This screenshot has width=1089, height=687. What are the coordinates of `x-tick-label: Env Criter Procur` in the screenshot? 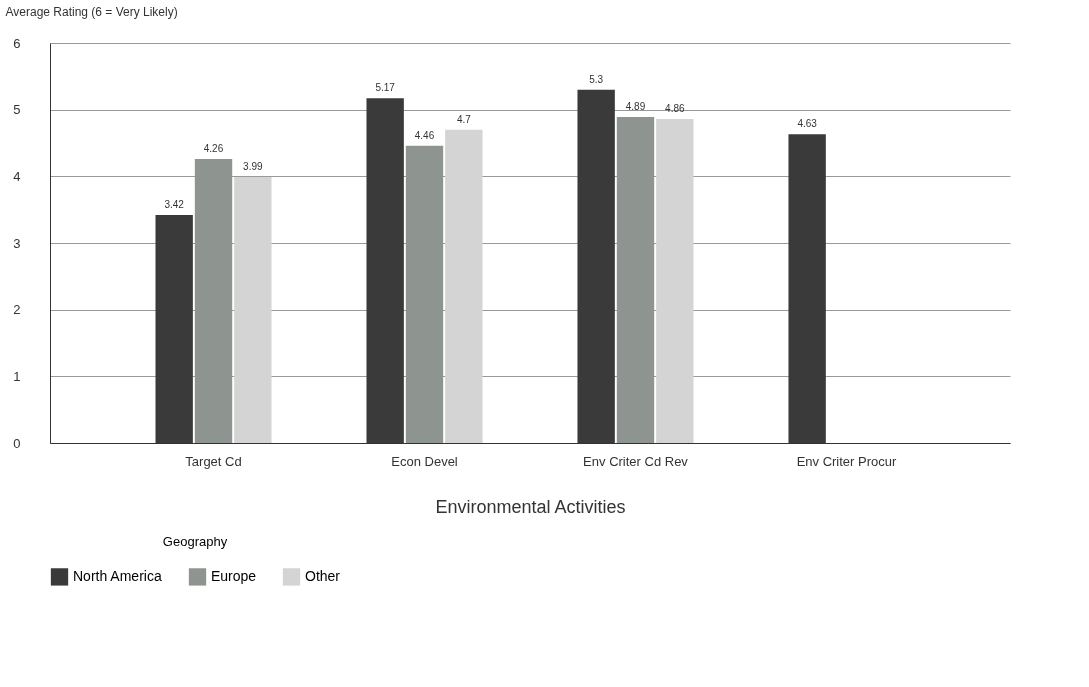 It's located at (846, 461).